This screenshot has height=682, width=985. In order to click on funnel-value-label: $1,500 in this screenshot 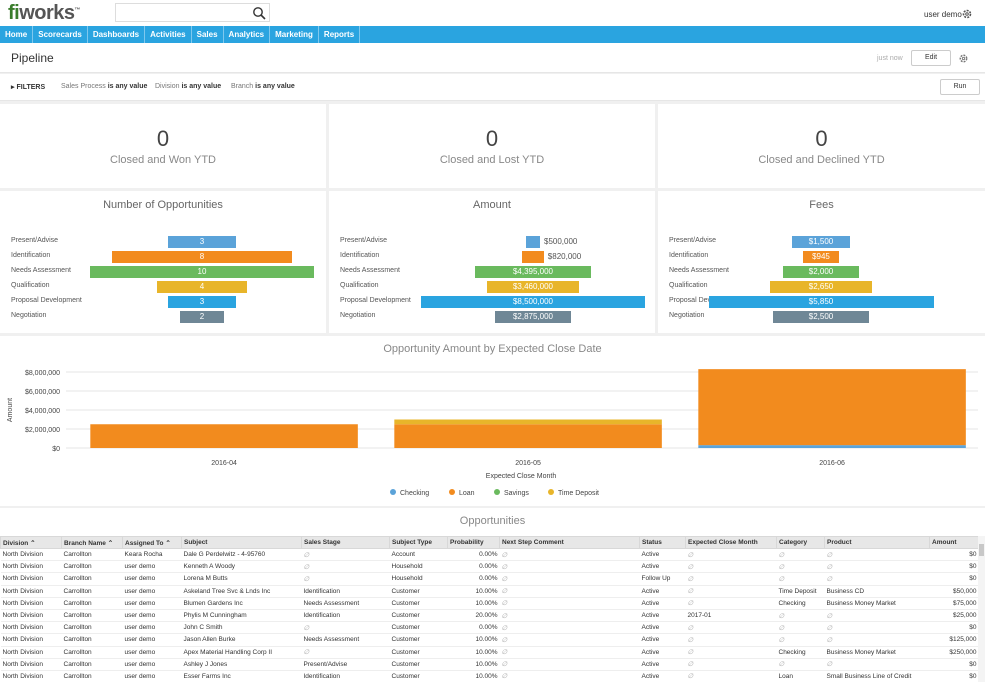, I will do `click(821, 241)`.